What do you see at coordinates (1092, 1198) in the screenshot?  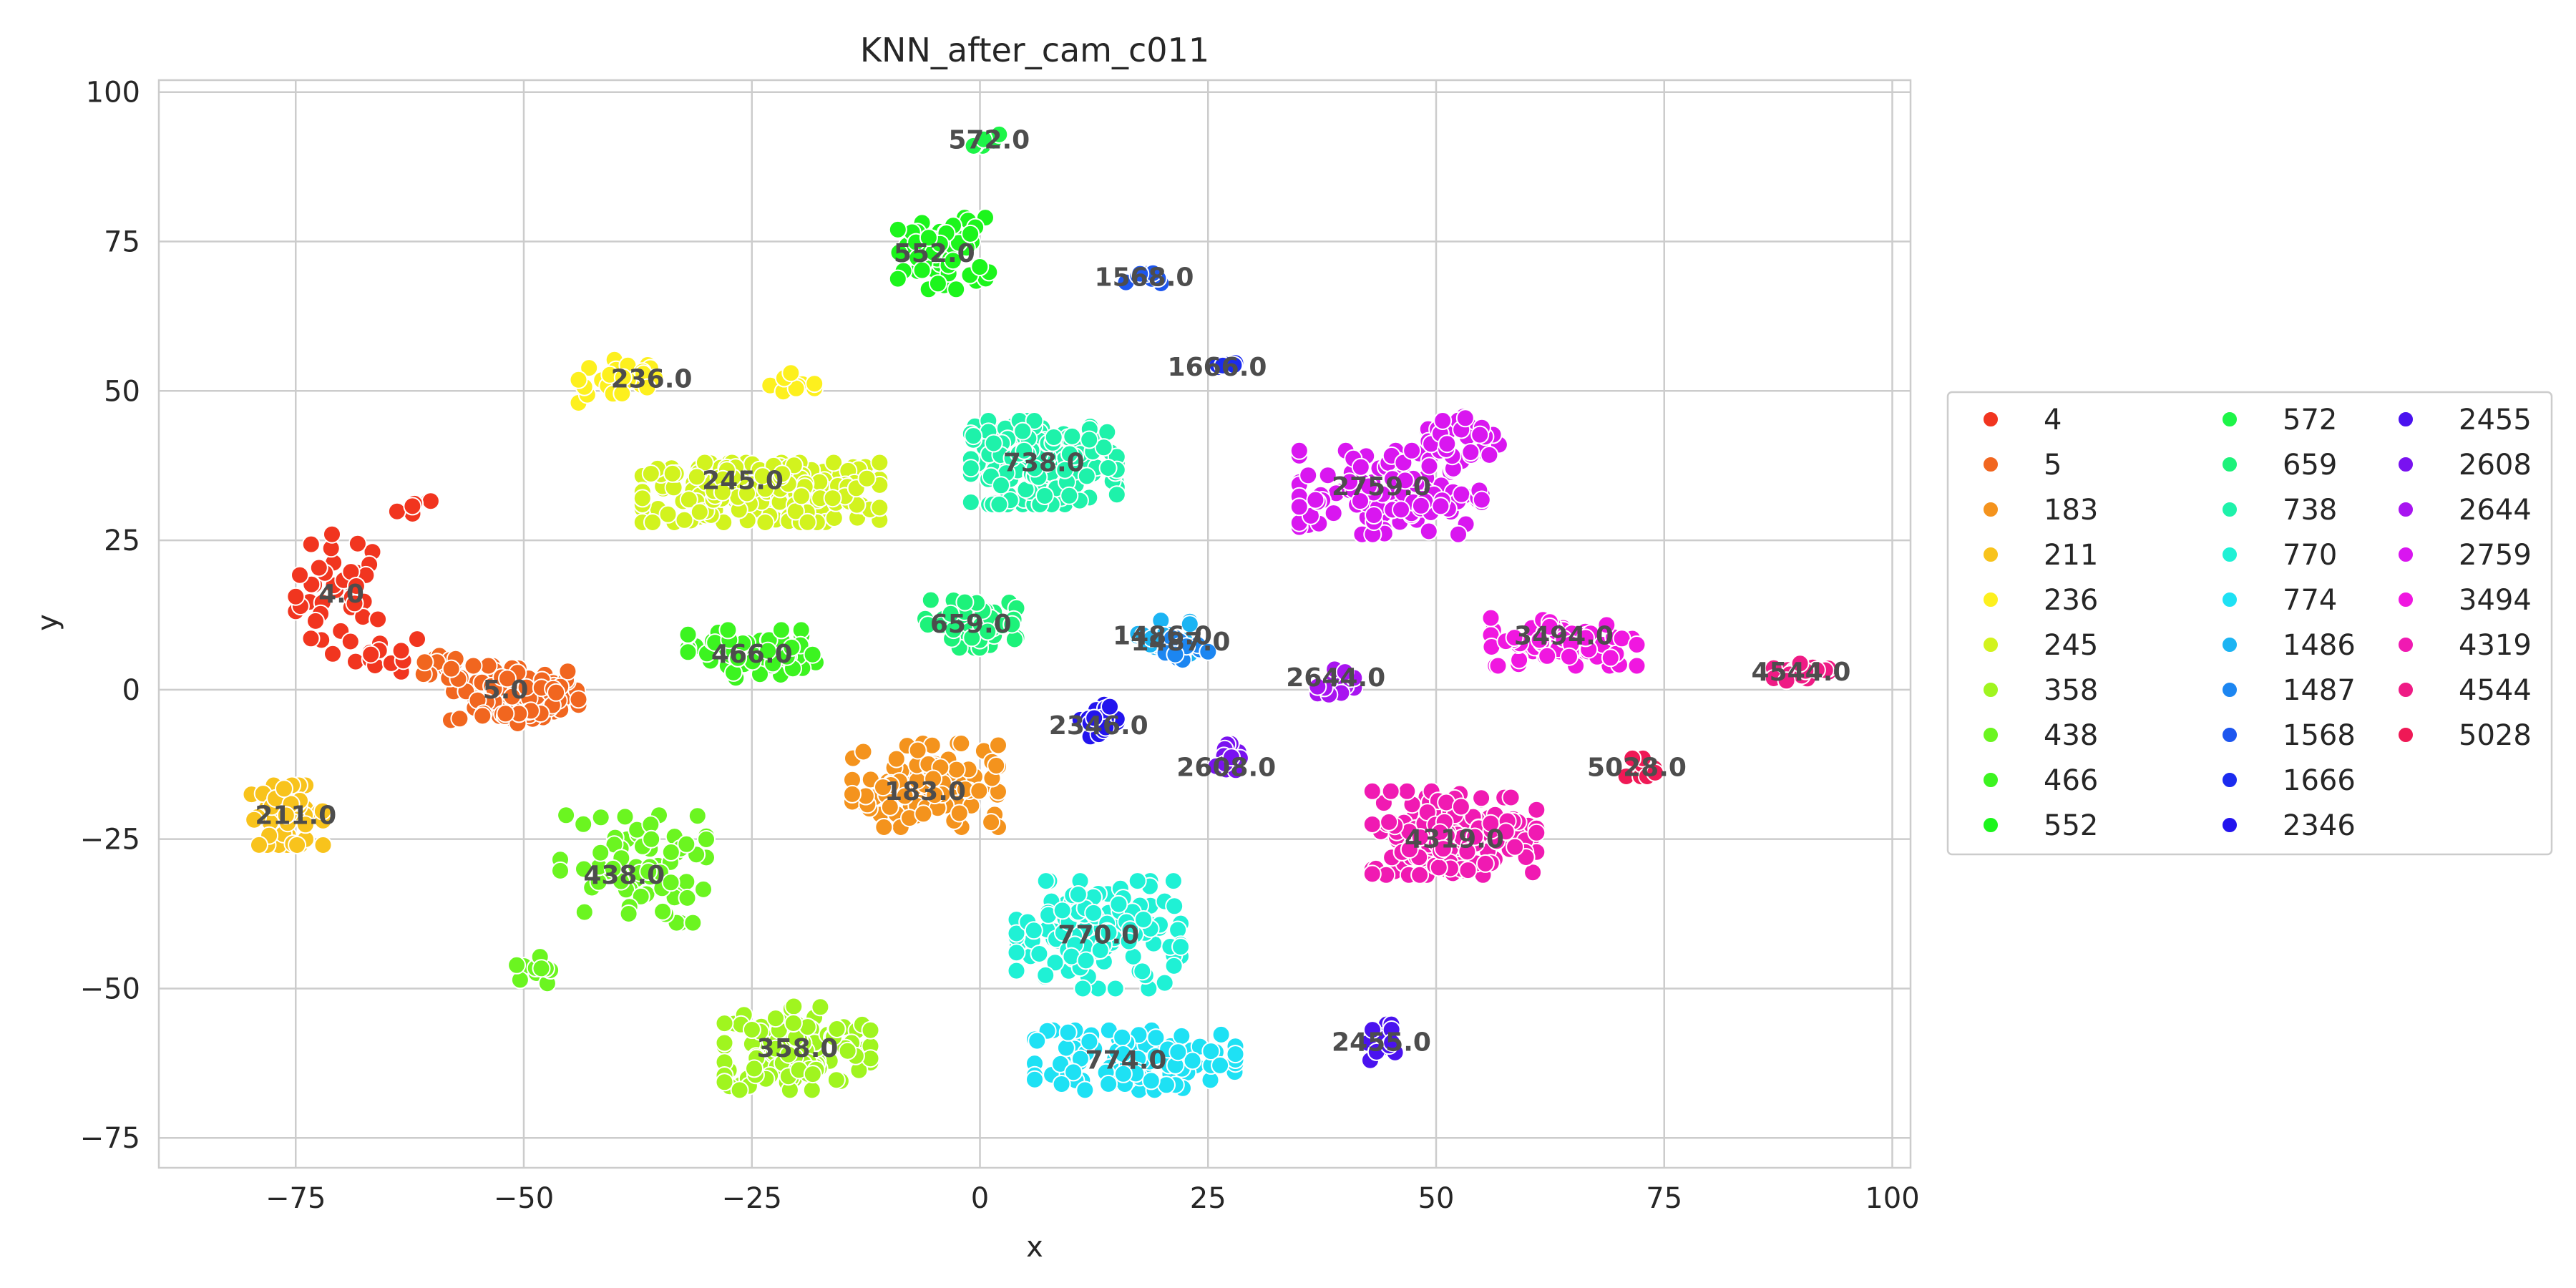 I see `x-axis-ticks: −75 −50 −25 0 25 50 75 100` at bounding box center [1092, 1198].